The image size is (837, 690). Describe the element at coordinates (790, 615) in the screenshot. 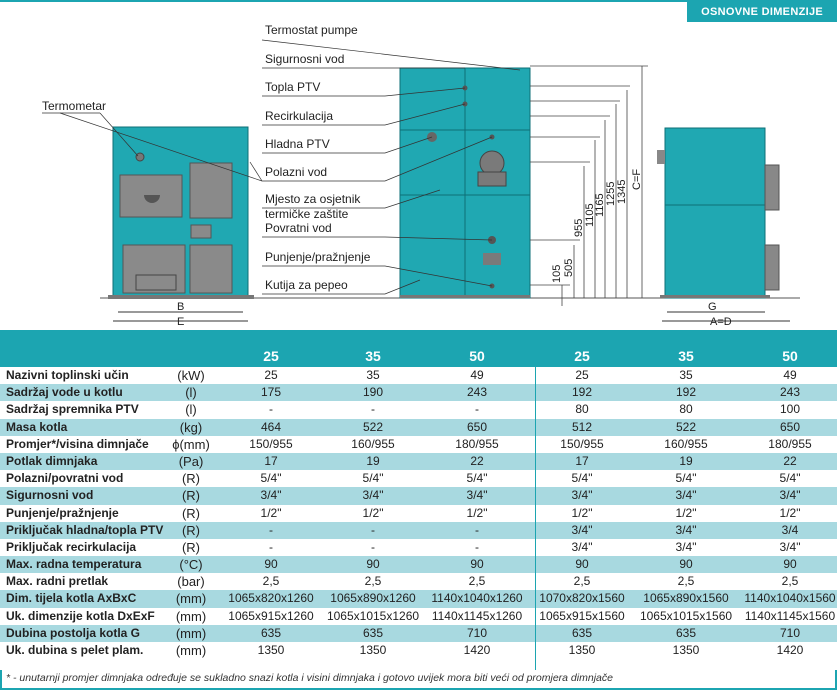

I see `cell-value: 1140x1145x1560` at that location.